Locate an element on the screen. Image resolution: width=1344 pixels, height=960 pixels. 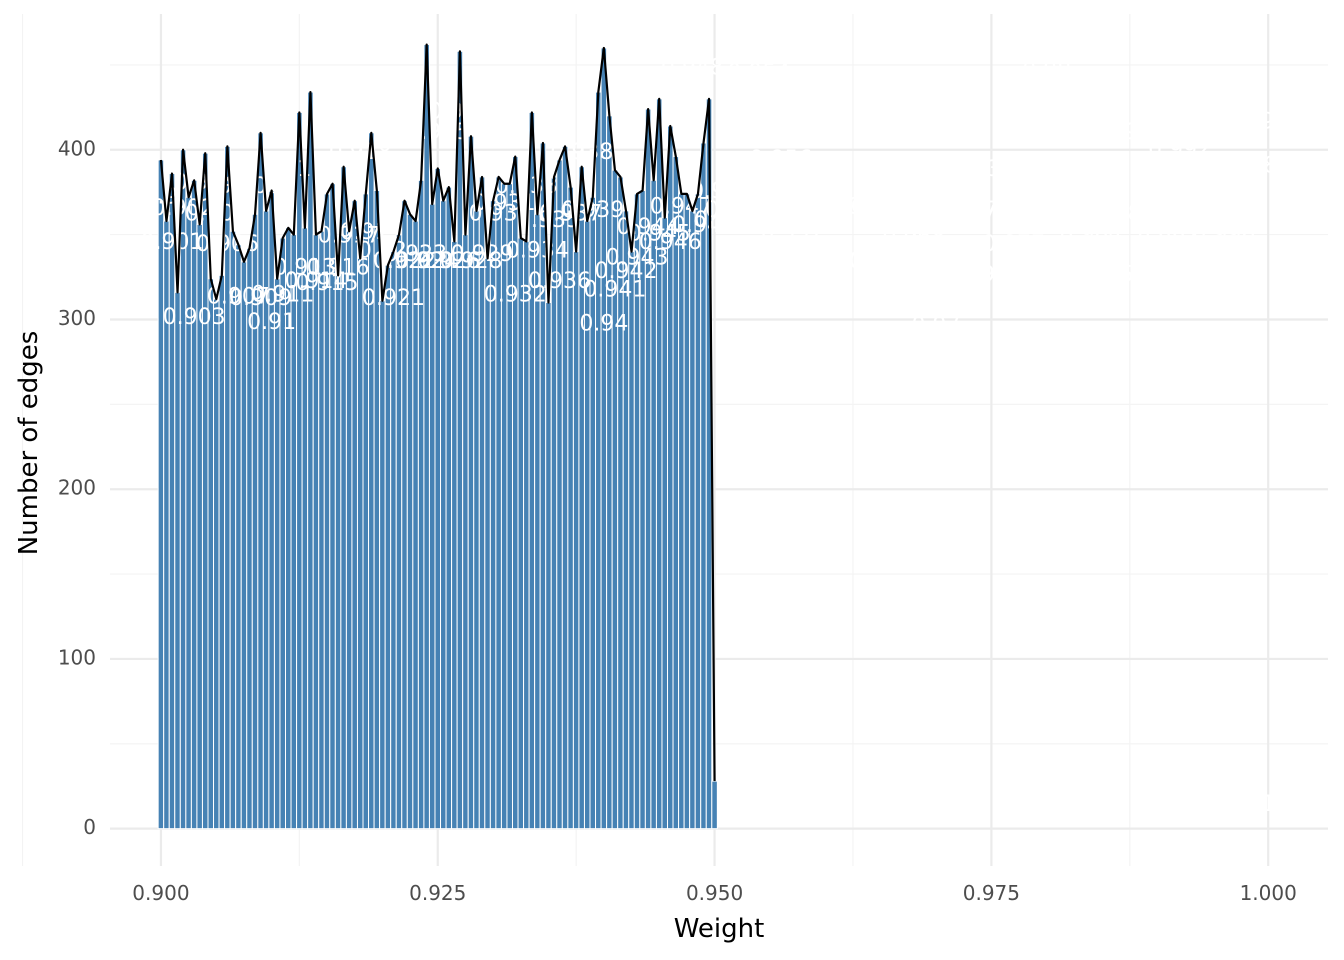
bar-label: 0.976 is located at coordinates (1002, 190).